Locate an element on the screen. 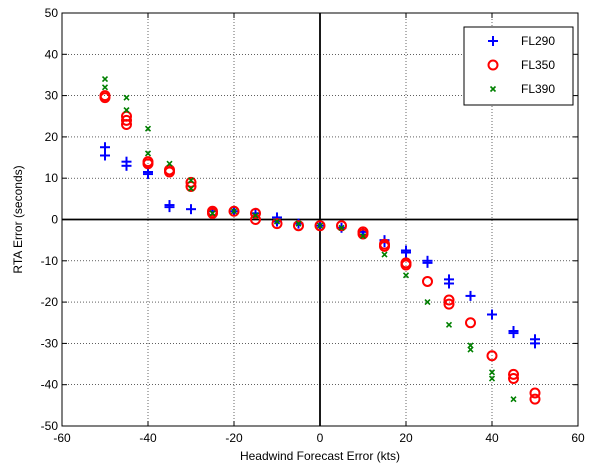 The height and width of the screenshot is (469, 591). y-tick-label: 50 is located at coordinates (52, 13).